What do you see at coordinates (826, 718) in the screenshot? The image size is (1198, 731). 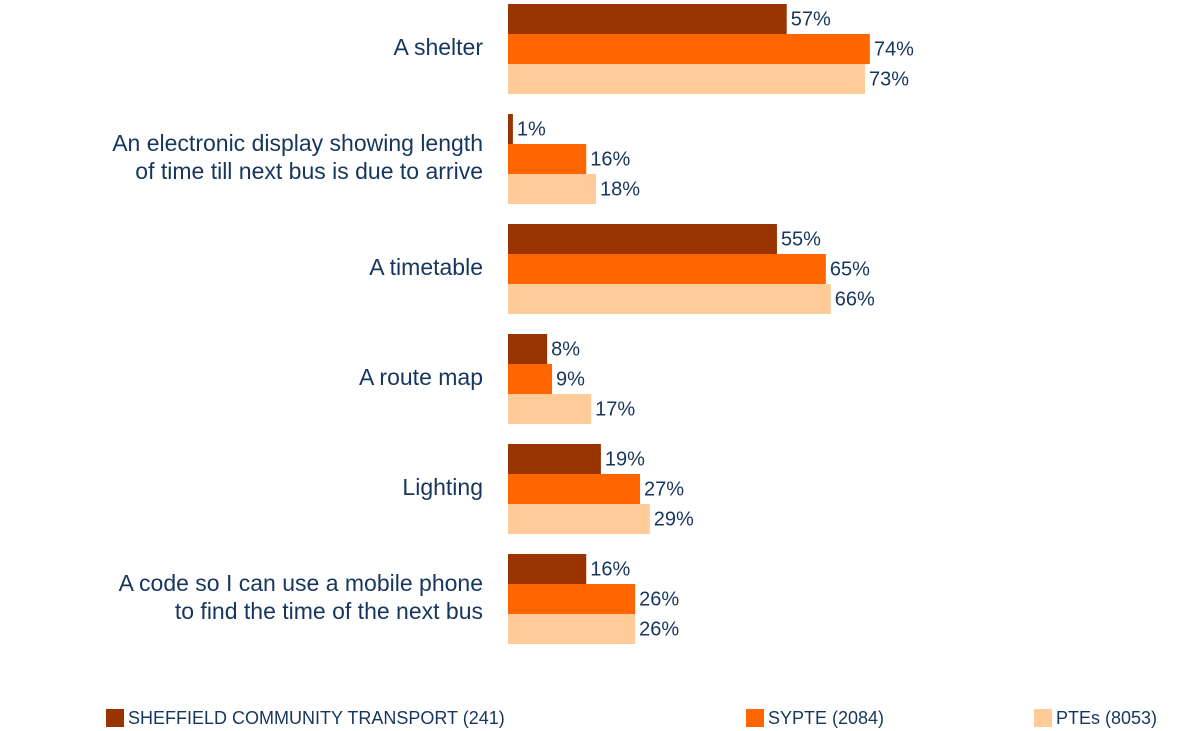 I see `legend-label: SYPTE (2084)` at bounding box center [826, 718].